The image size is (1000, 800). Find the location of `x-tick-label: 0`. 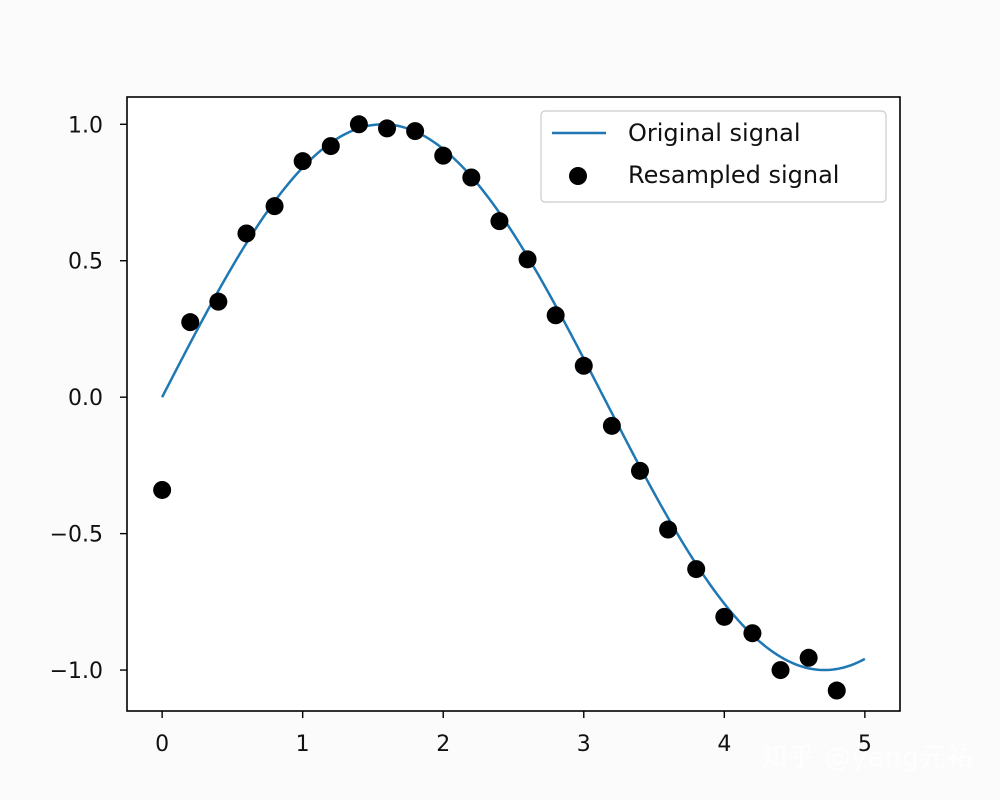

x-tick-label: 0 is located at coordinates (162, 744).